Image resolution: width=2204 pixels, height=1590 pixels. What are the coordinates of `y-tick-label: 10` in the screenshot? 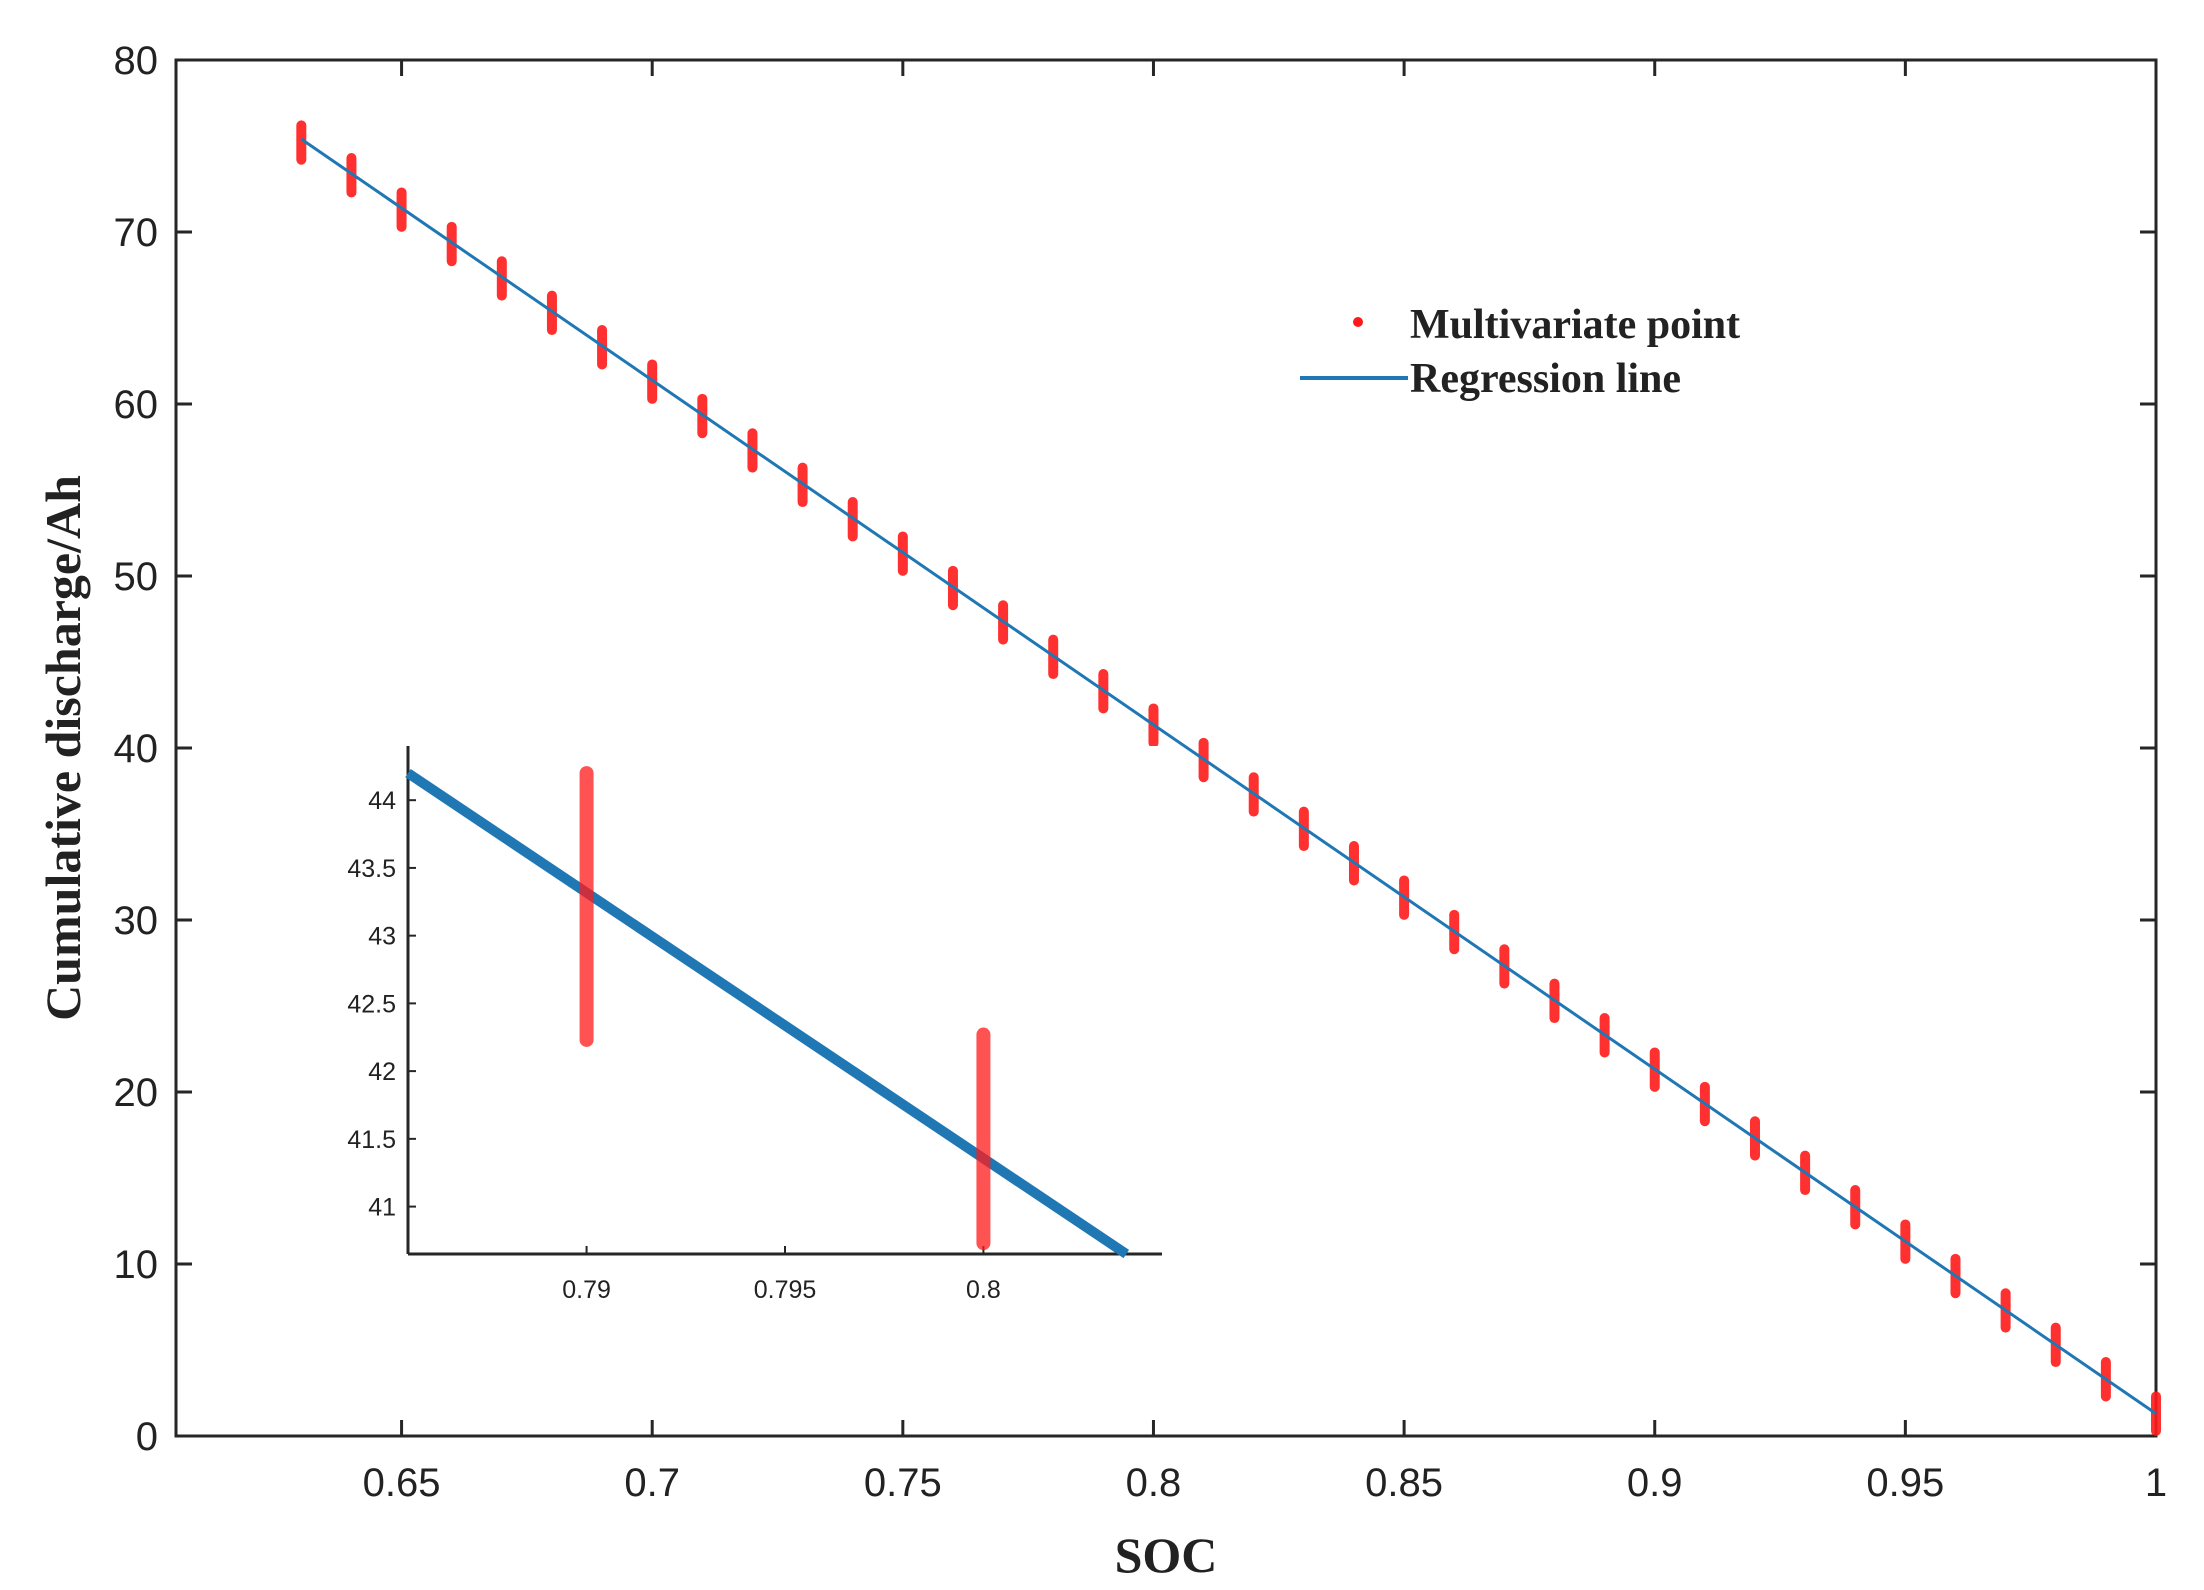 It's located at (136, 1265).